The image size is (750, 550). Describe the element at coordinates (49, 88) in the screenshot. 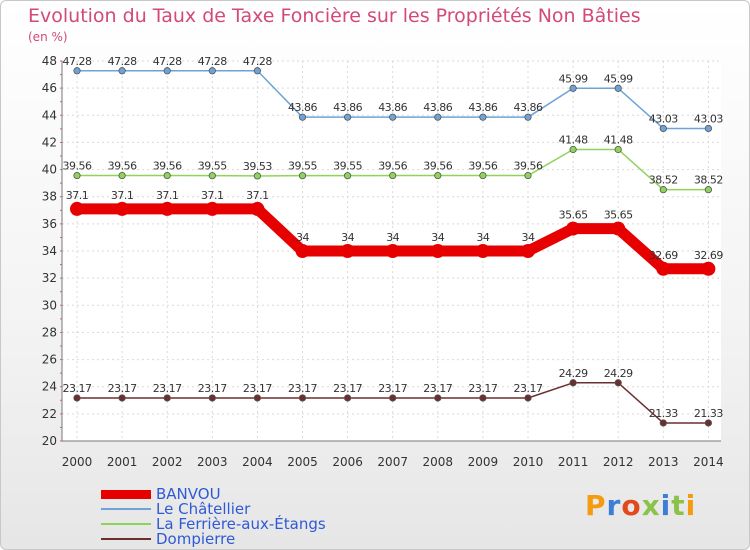

I see `y-tick-label: 46` at that location.